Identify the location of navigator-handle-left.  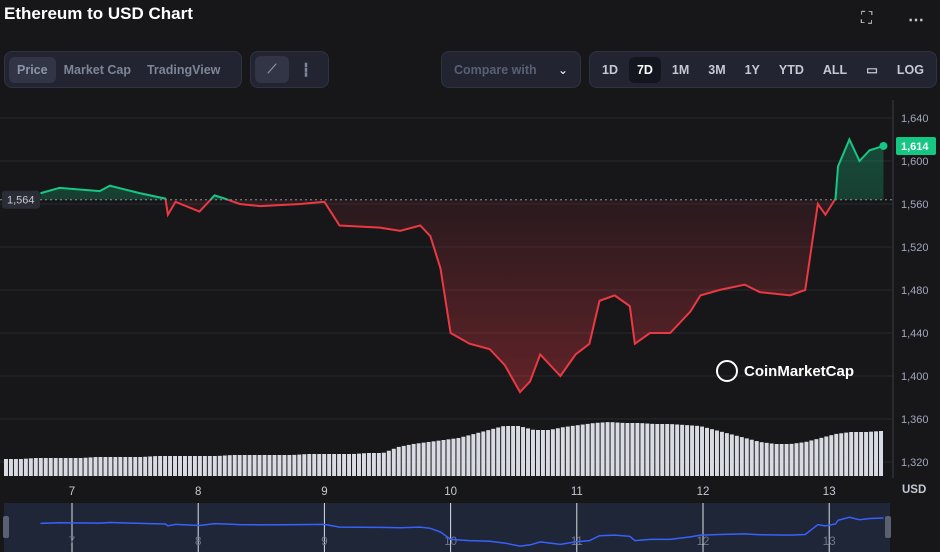
(6, 527).